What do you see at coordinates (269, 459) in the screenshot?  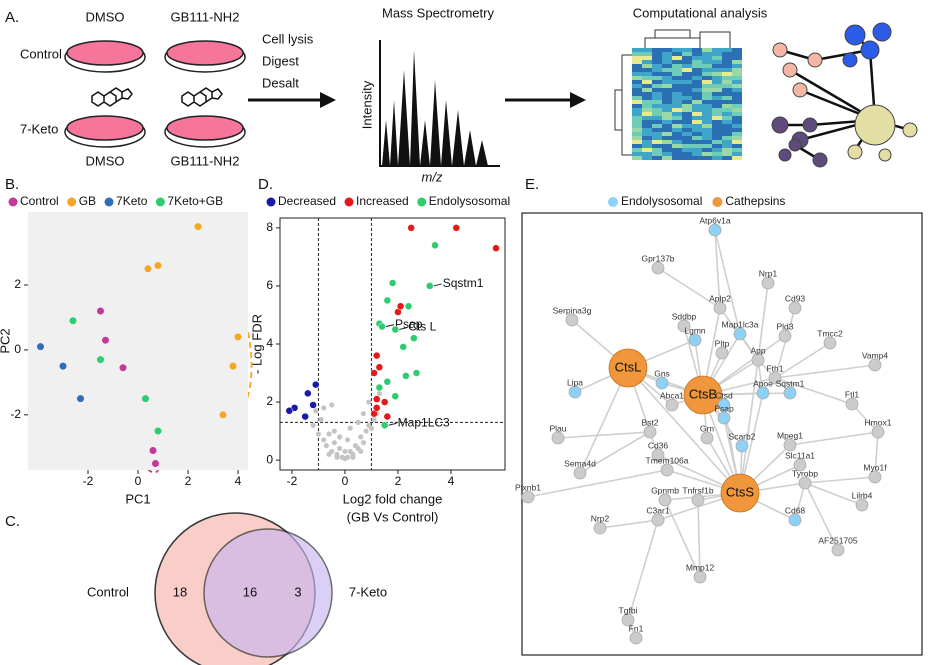 I see `y-tick-label: 0` at bounding box center [269, 459].